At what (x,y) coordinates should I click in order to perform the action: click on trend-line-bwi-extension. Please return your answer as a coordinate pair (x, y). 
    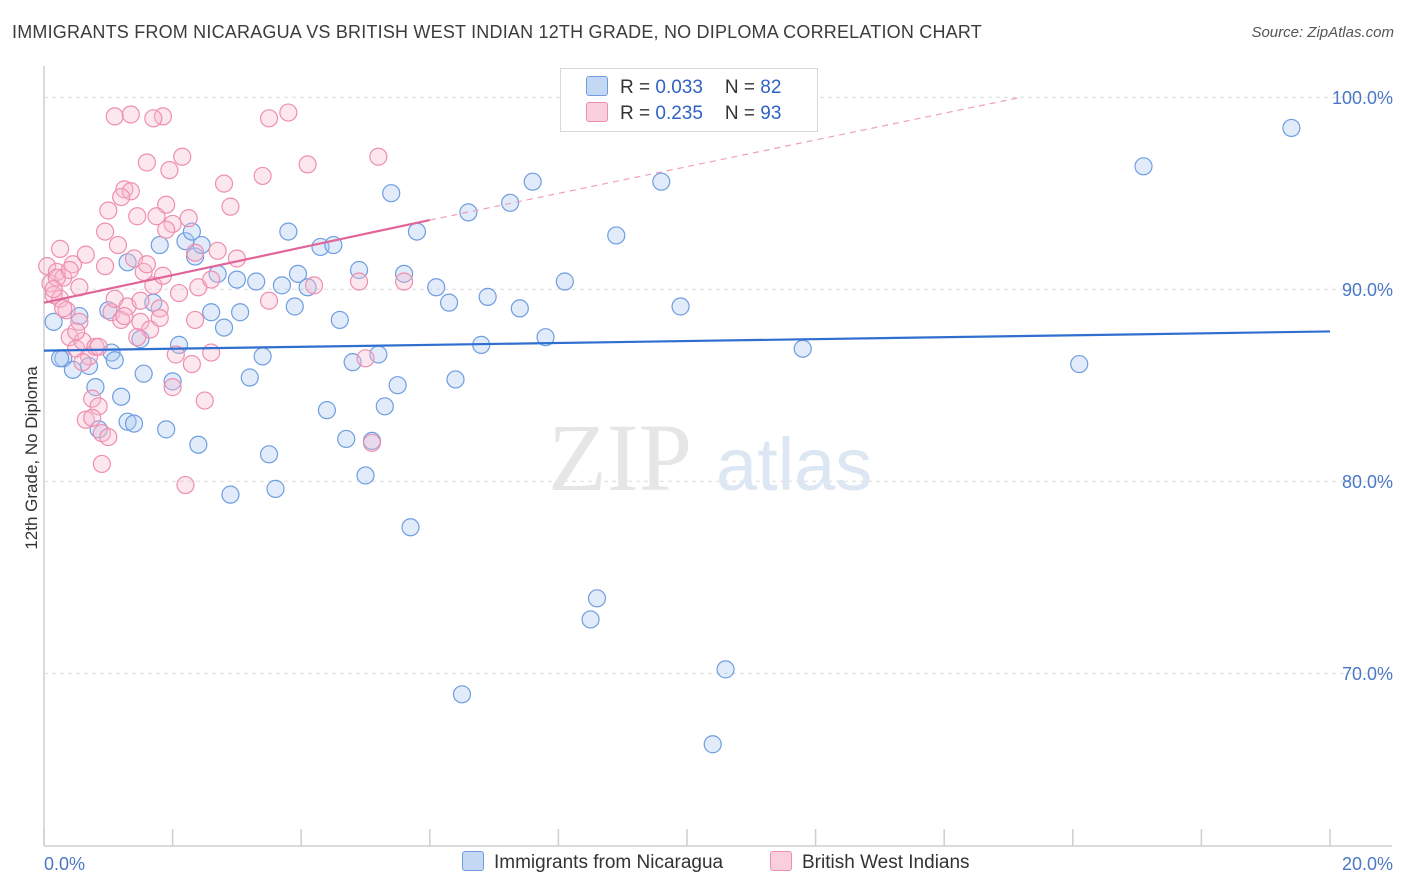
    Looking at the image, I should click on (725, 158).